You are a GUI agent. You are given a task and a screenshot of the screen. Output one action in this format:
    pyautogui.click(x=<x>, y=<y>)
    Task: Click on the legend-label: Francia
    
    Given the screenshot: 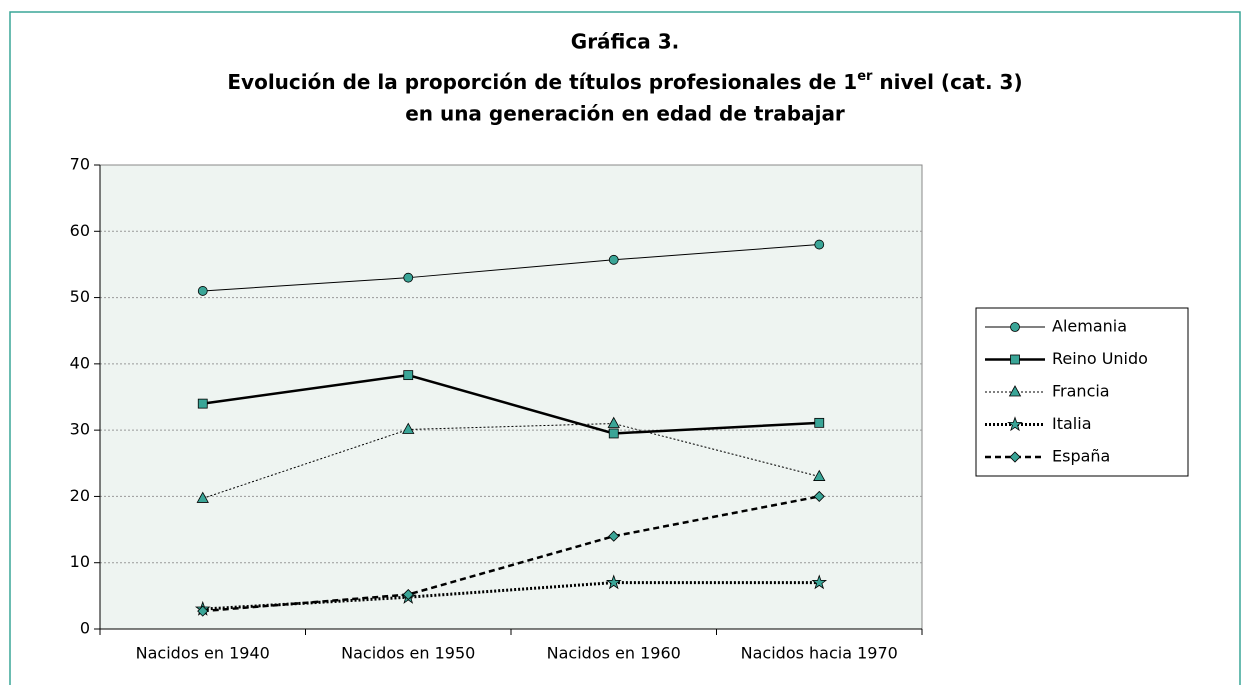 What is the action you would take?
    pyautogui.click(x=1081, y=391)
    